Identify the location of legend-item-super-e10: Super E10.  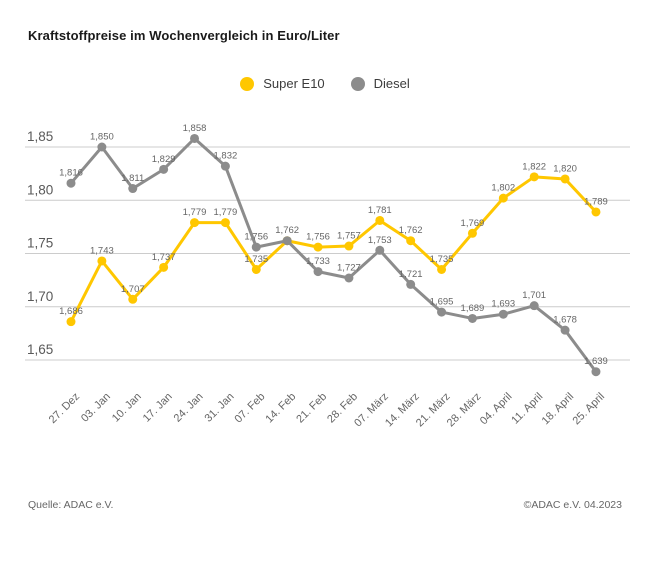
(282, 83).